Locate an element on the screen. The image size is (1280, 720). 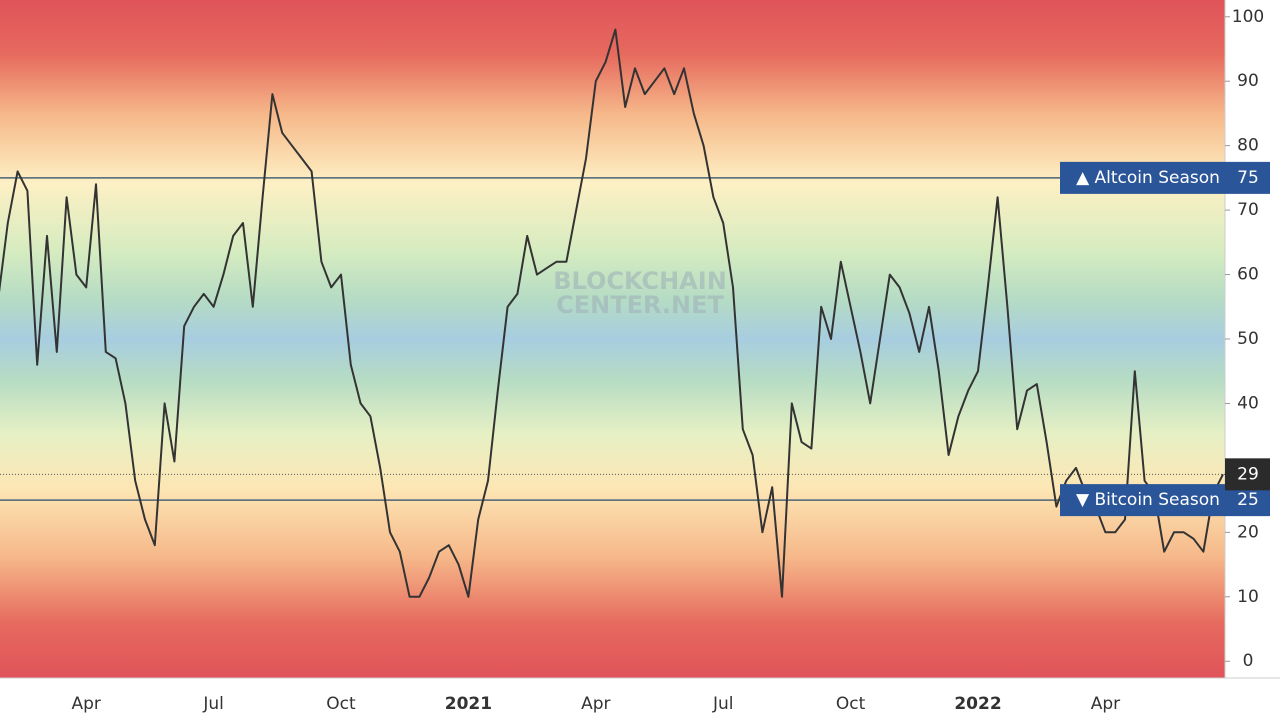
x-tick-label: 2022 is located at coordinates (977, 704).